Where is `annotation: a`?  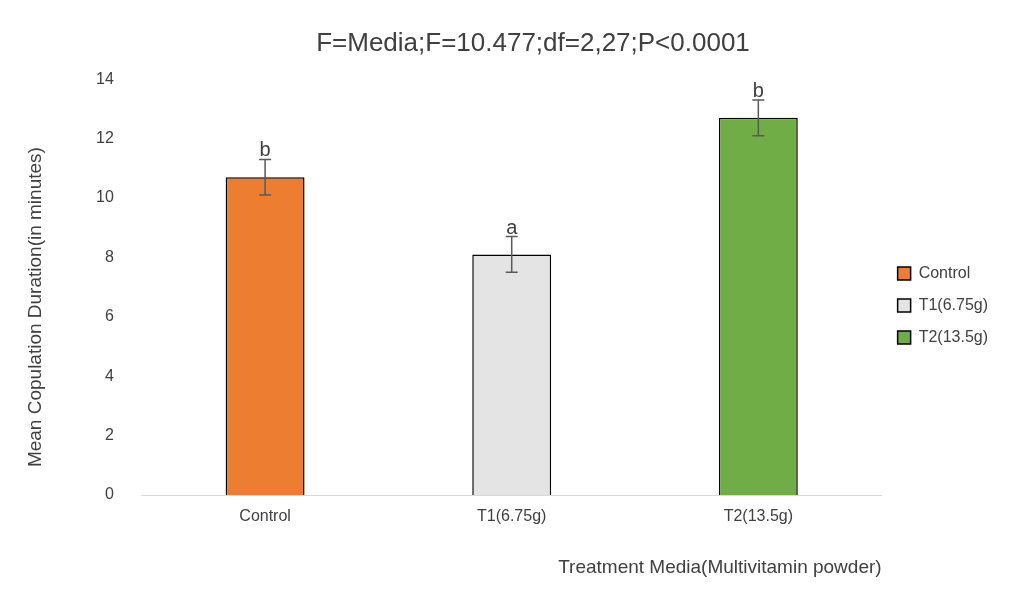
annotation: a is located at coordinates (512, 226).